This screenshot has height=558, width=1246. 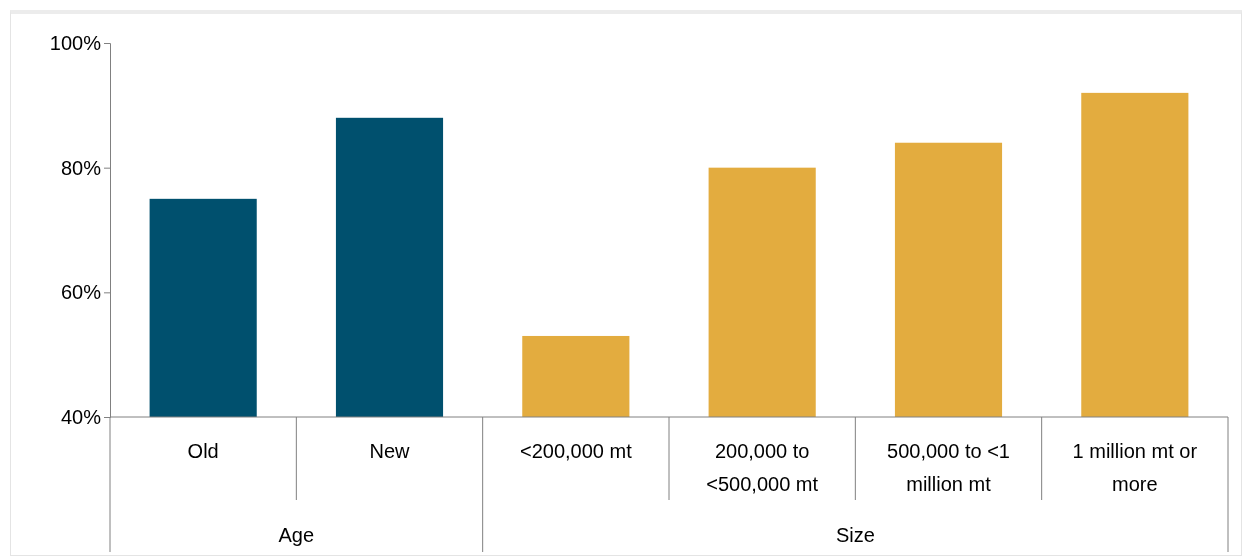 What do you see at coordinates (576, 451) in the screenshot?
I see `x-tick-label: <200,000 mt` at bounding box center [576, 451].